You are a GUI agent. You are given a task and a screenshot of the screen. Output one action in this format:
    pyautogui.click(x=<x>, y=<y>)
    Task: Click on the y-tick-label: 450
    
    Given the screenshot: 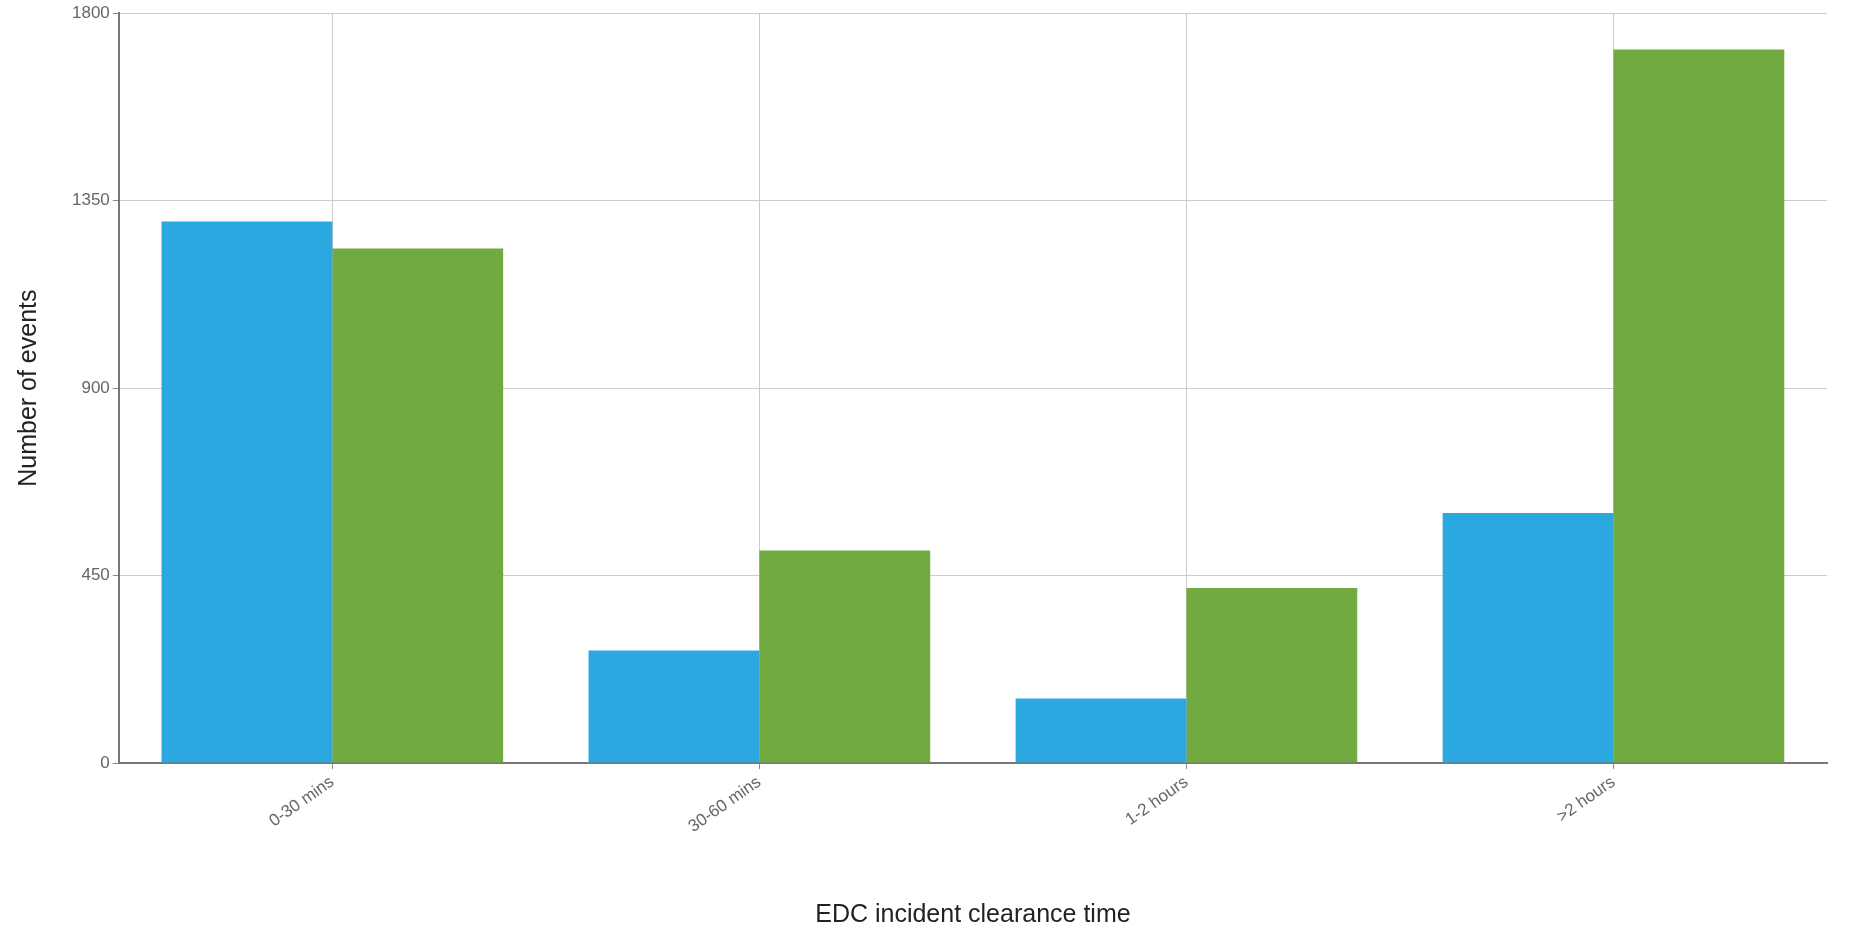 What is the action you would take?
    pyautogui.click(x=95, y=575)
    